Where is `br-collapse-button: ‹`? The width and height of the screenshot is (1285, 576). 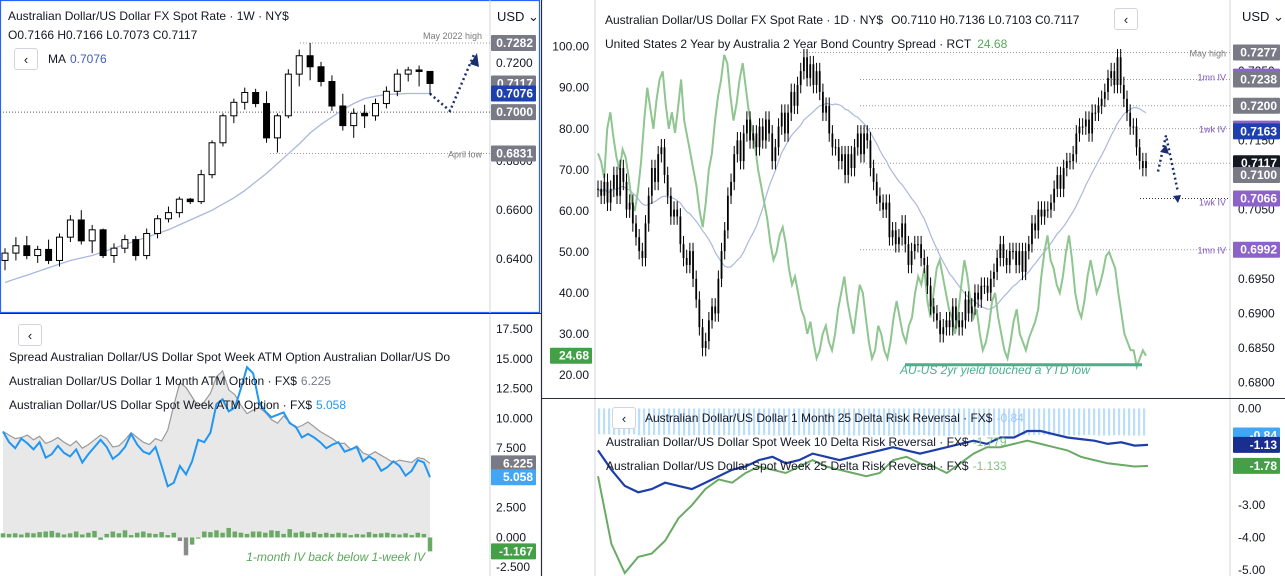
br-collapse-button: ‹ is located at coordinates (624, 418).